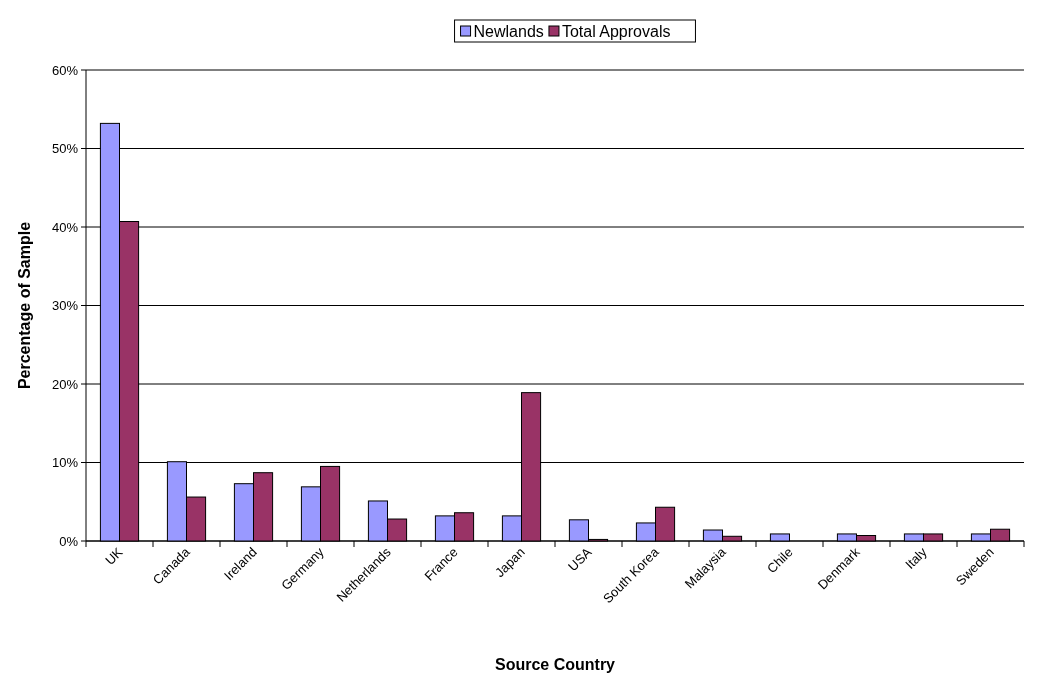 The height and width of the screenshot is (682, 1038). What do you see at coordinates (555, 664) in the screenshot?
I see `x-axis-title: Source Country` at bounding box center [555, 664].